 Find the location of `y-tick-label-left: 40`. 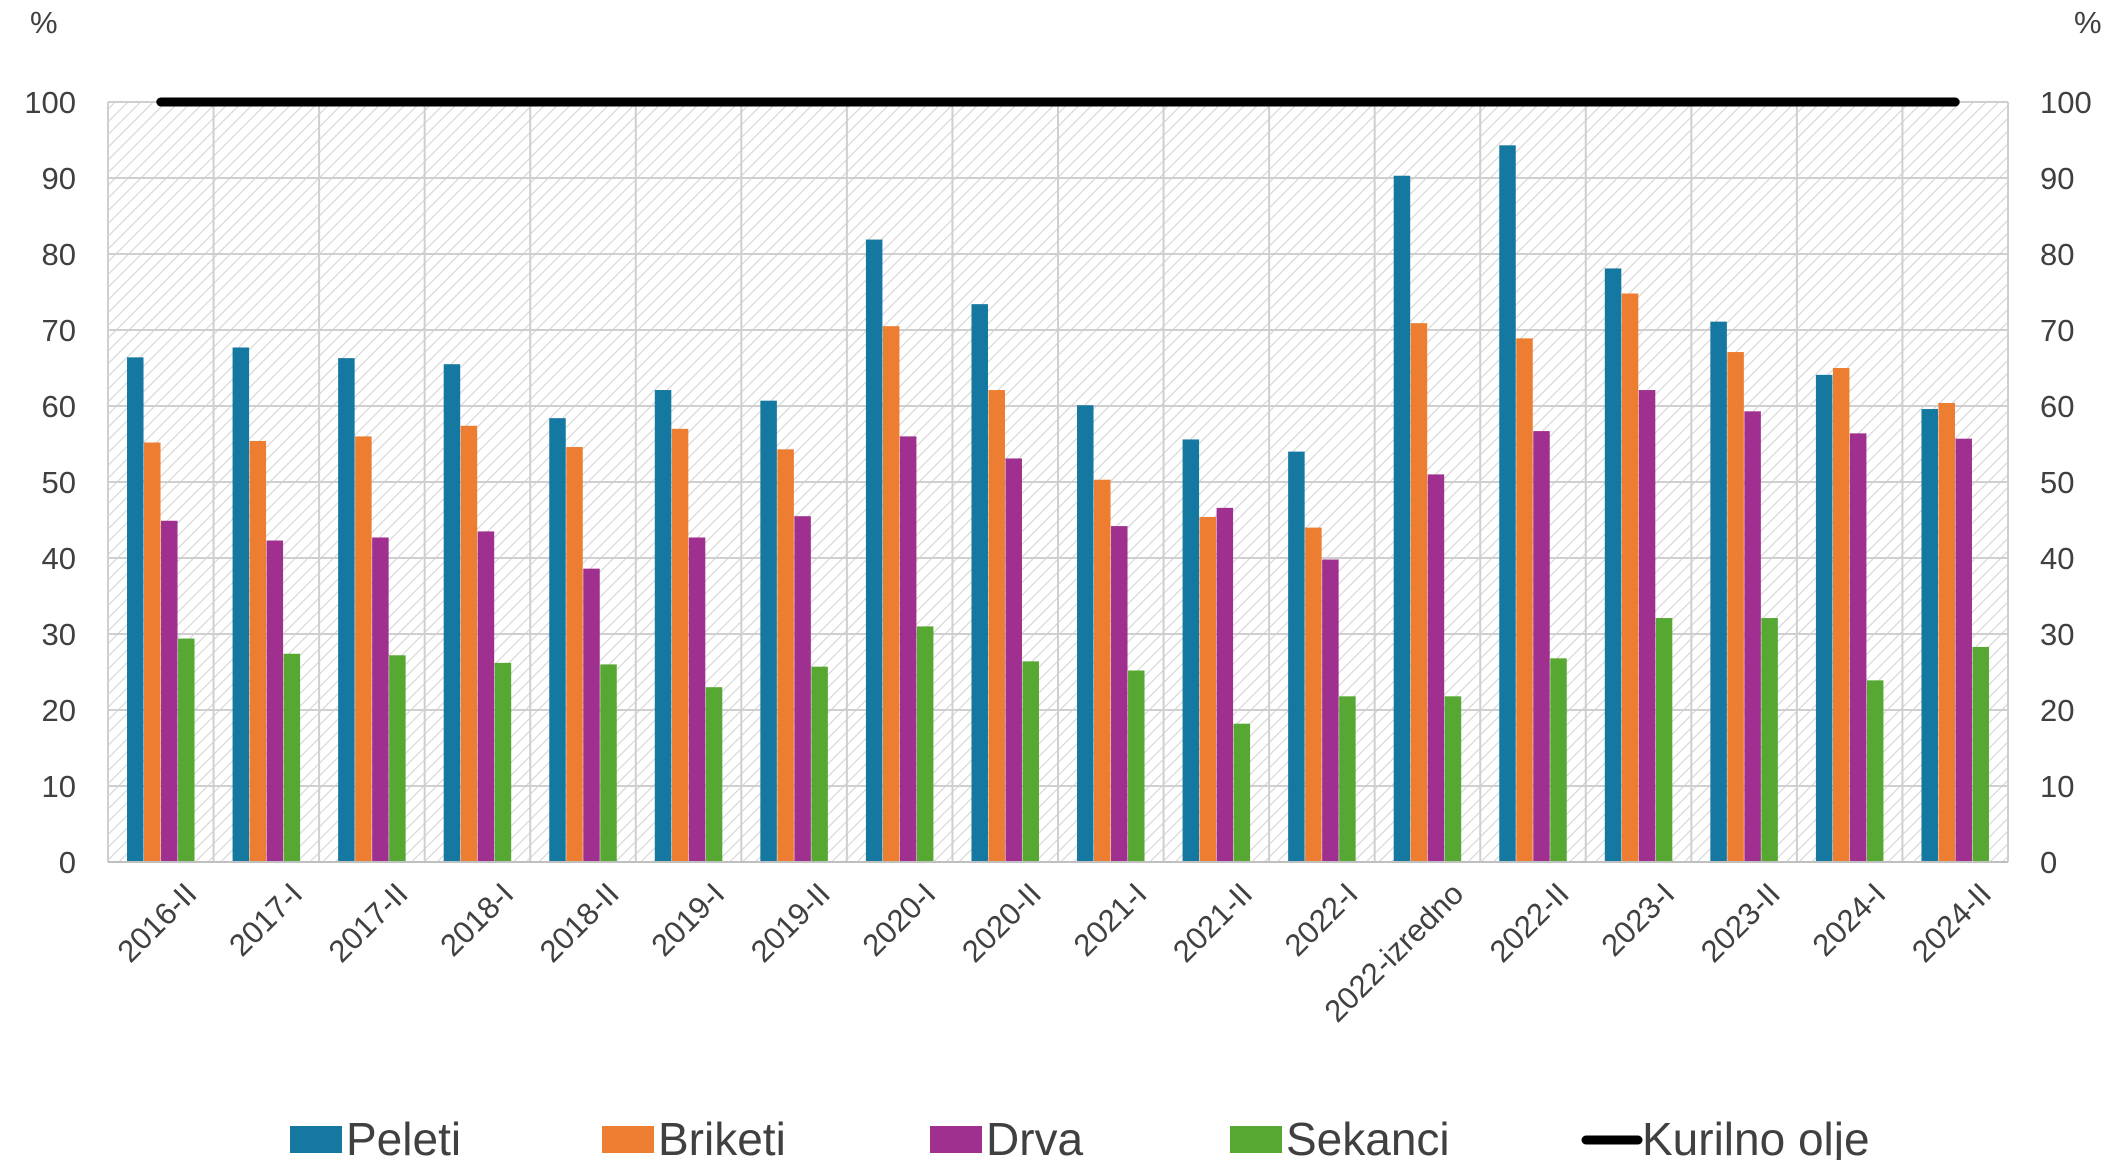

y-tick-label-left: 40 is located at coordinates (59, 558).